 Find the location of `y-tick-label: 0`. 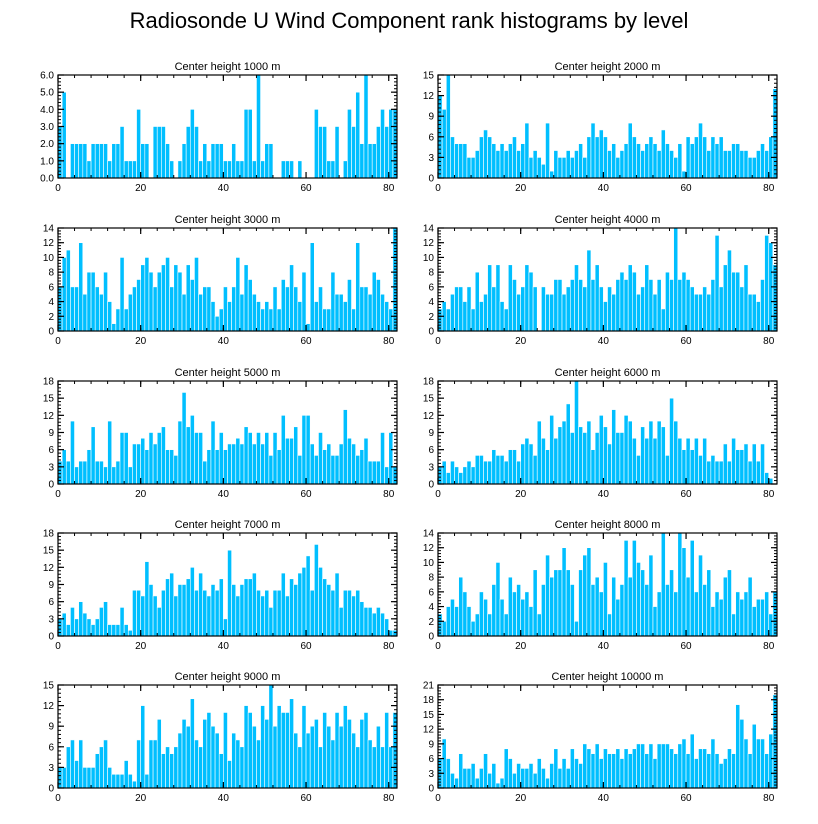

y-tick-label: 0 is located at coordinates (51, 789).